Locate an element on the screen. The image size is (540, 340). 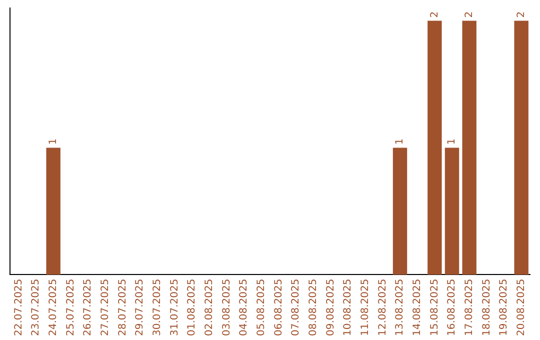
x-tick-label: 03.08.2025 is located at coordinates (226, 307).